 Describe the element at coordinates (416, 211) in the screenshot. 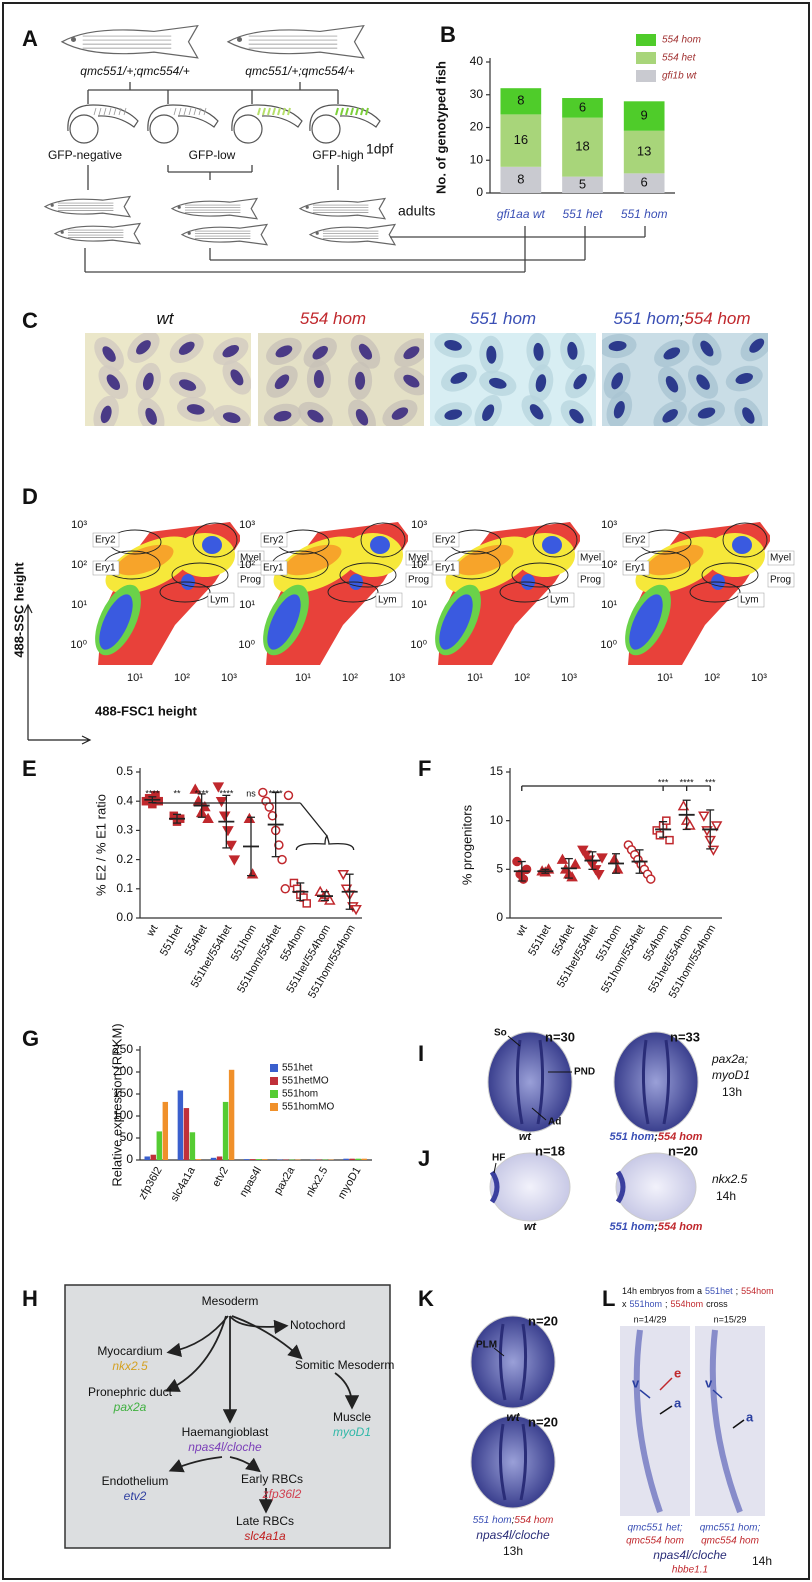

I see `adults-label: adults` at that location.